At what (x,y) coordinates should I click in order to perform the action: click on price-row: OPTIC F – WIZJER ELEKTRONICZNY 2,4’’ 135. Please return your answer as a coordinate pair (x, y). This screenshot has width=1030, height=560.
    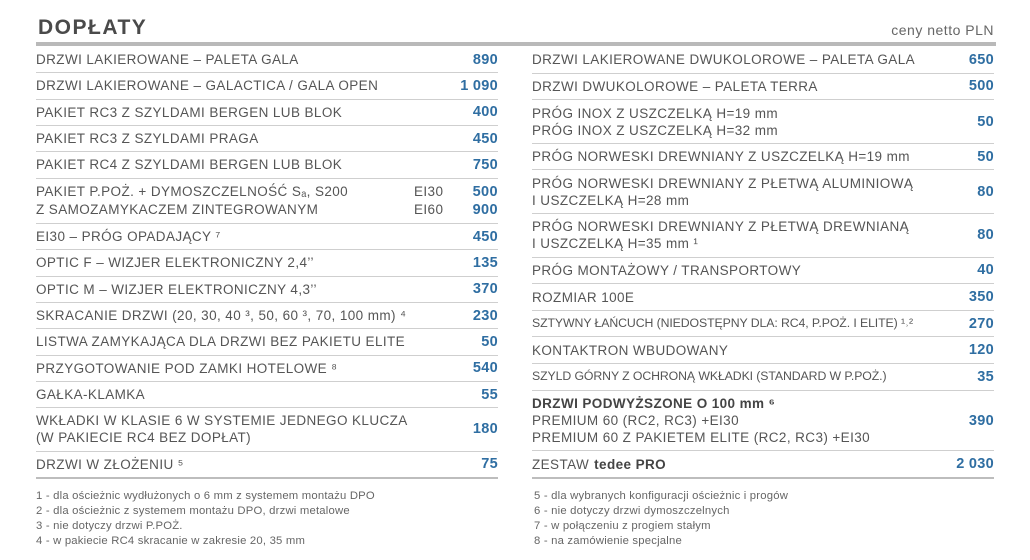
    Looking at the image, I should click on (267, 263).